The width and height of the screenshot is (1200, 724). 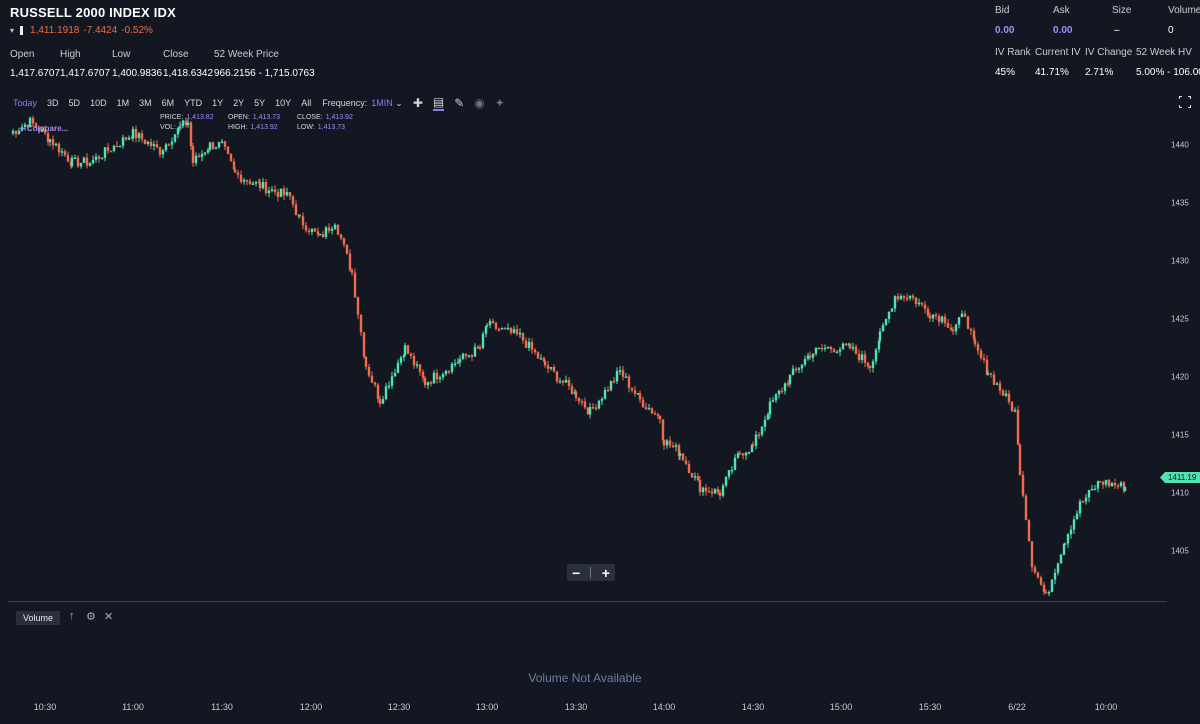 What do you see at coordinates (239, 103) in the screenshot?
I see `range-button-2y: 2Y` at bounding box center [239, 103].